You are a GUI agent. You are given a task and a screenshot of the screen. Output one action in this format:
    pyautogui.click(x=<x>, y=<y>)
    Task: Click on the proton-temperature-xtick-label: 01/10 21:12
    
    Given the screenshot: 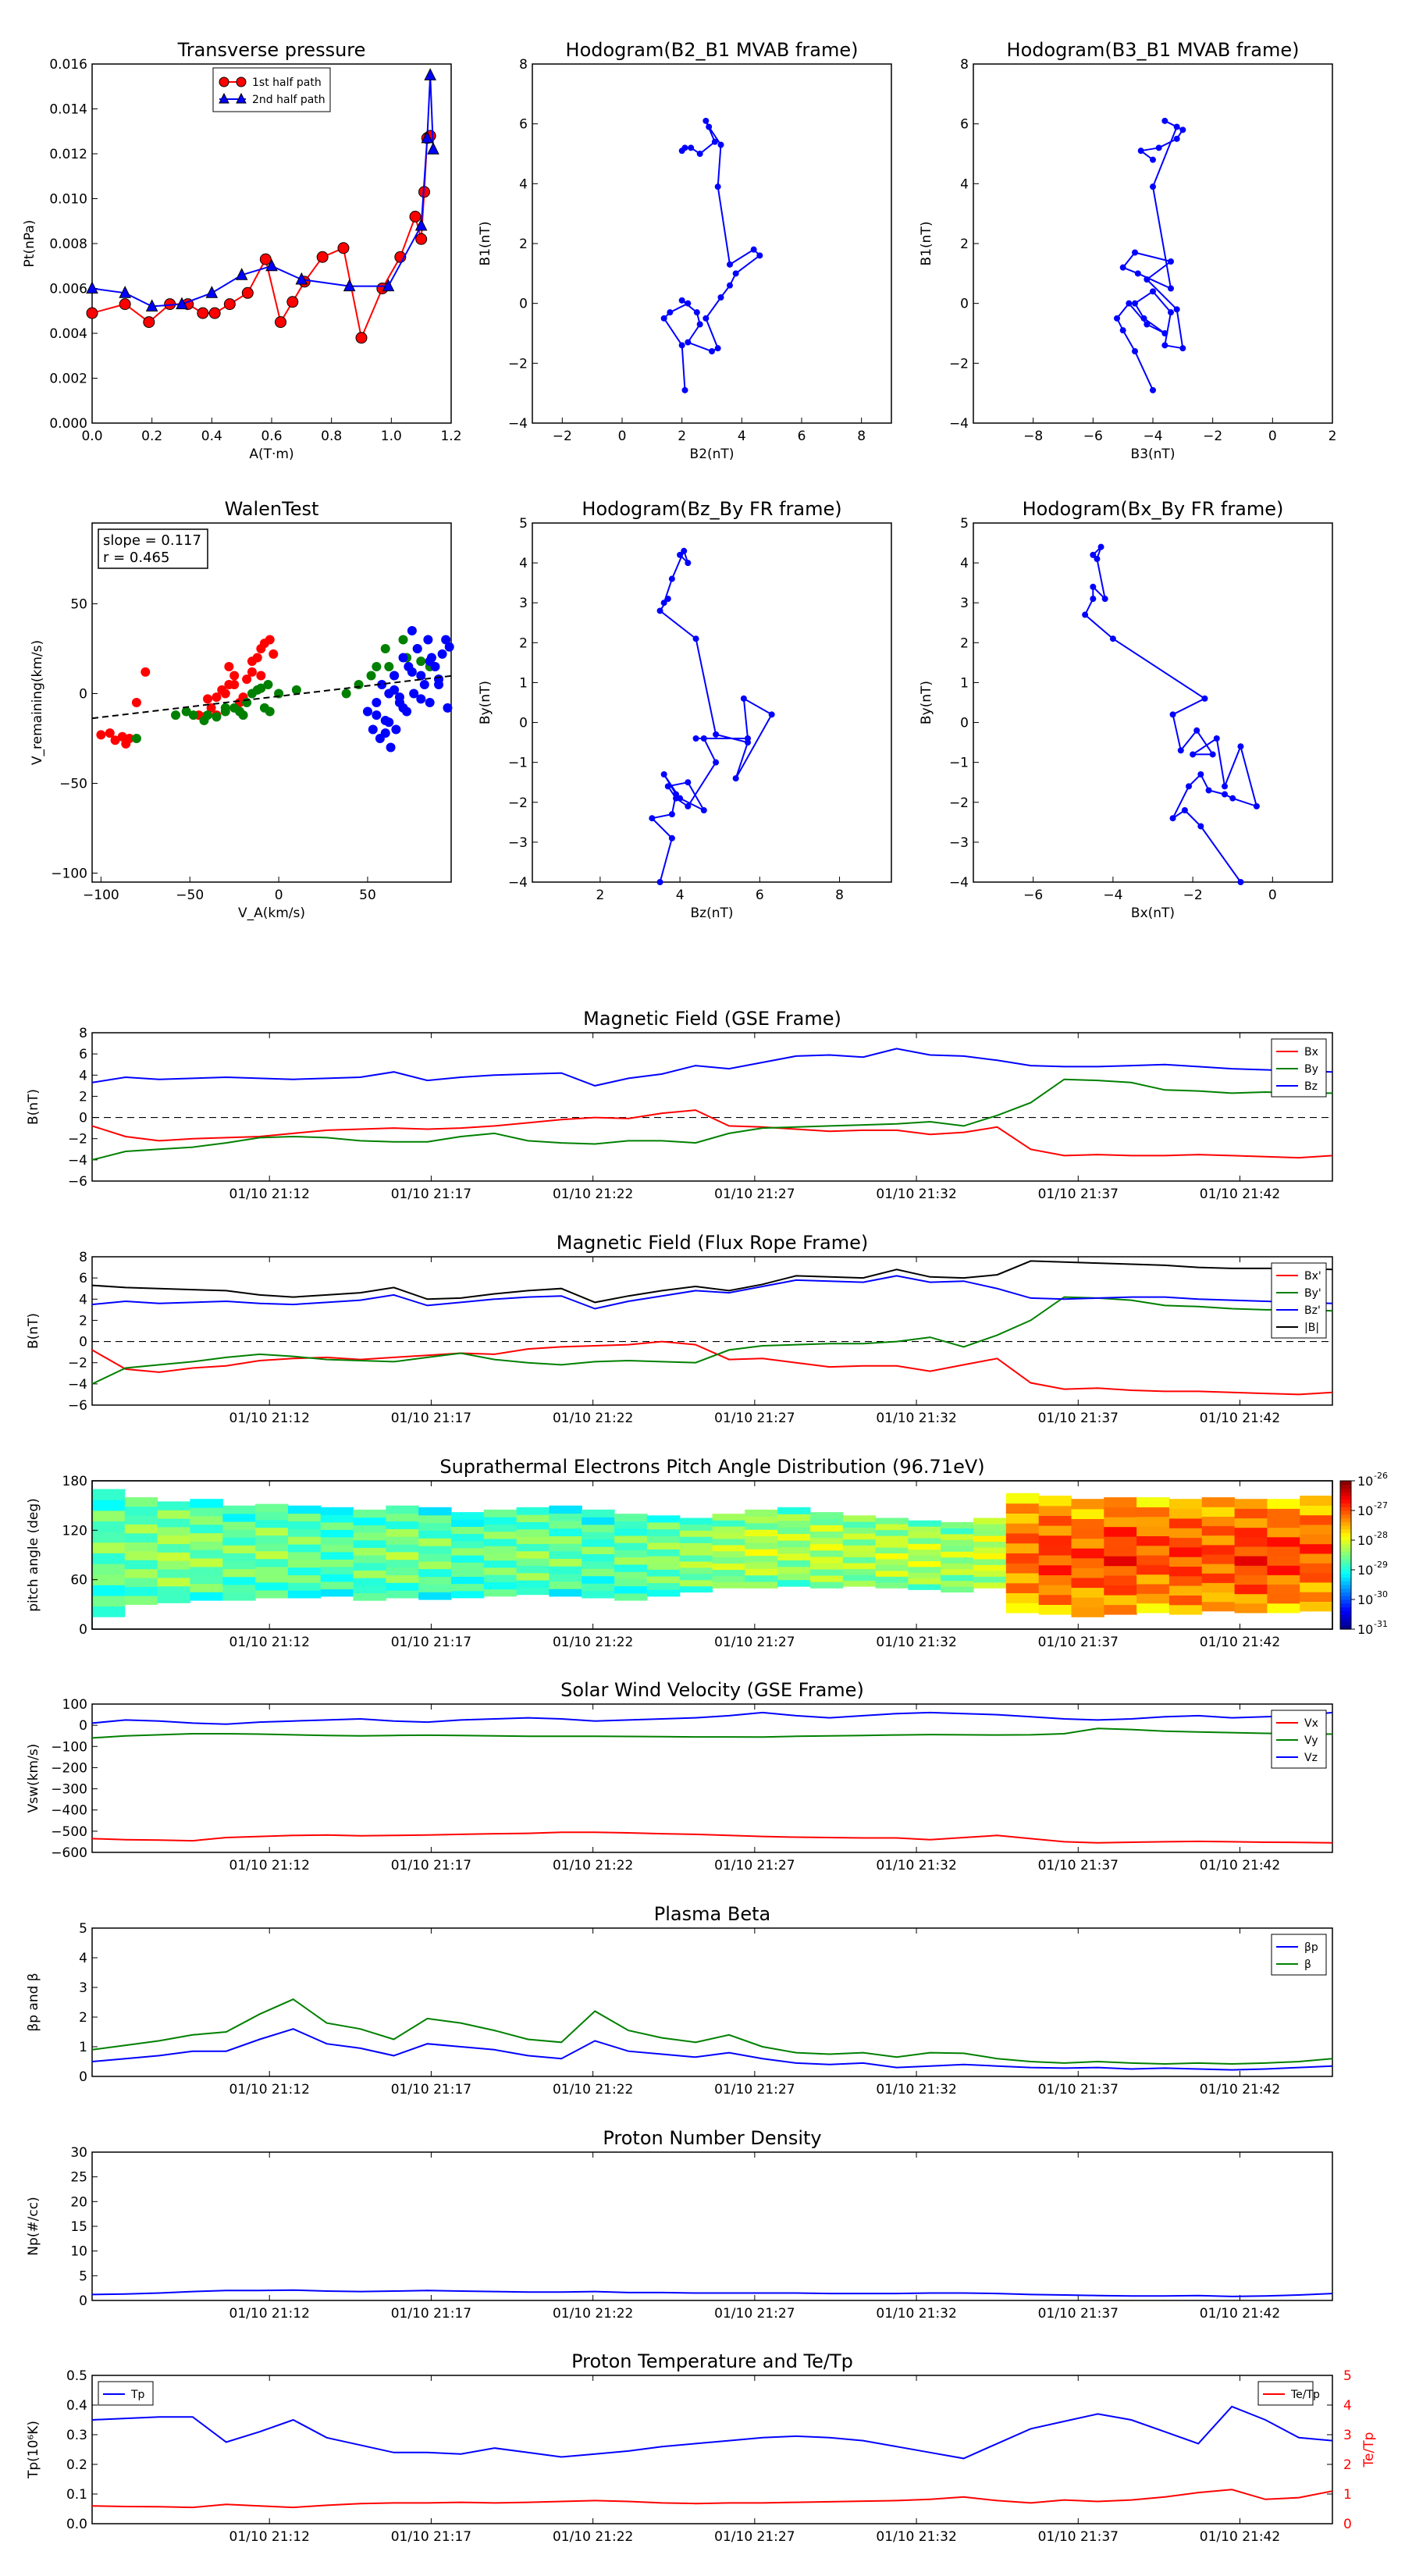 What is the action you would take?
    pyautogui.click(x=270, y=2537)
    